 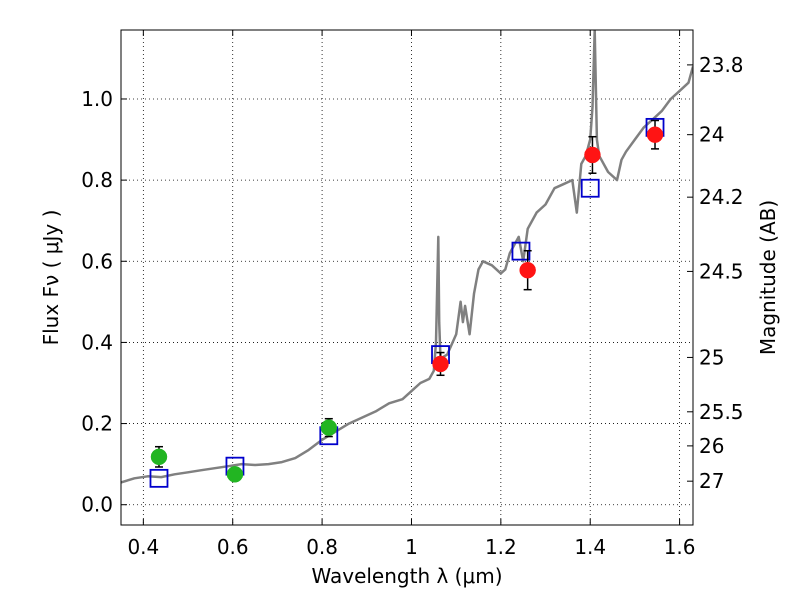 I want to click on y-tick-label: 0.0, so click(x=97, y=505).